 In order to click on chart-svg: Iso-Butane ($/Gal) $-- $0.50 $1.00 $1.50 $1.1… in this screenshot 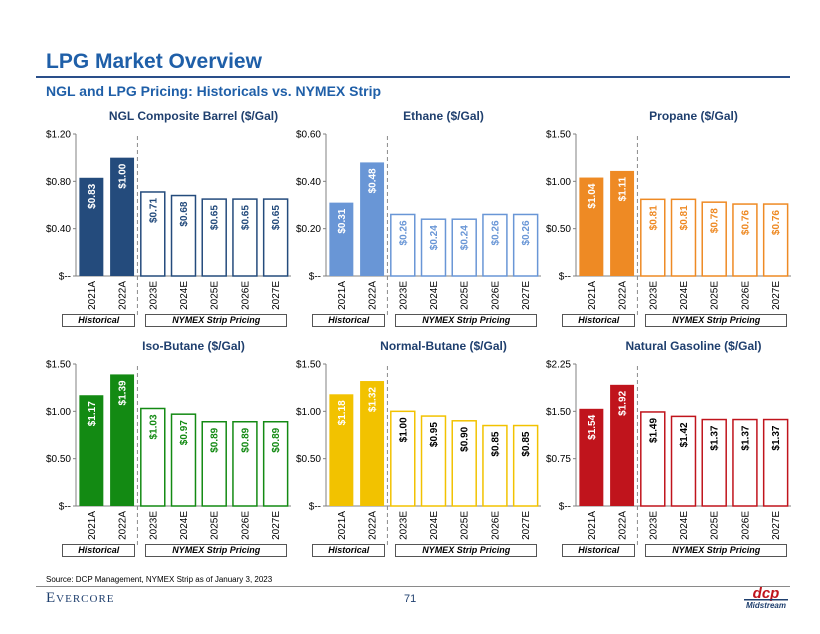, I will do `click(168, 443)`.